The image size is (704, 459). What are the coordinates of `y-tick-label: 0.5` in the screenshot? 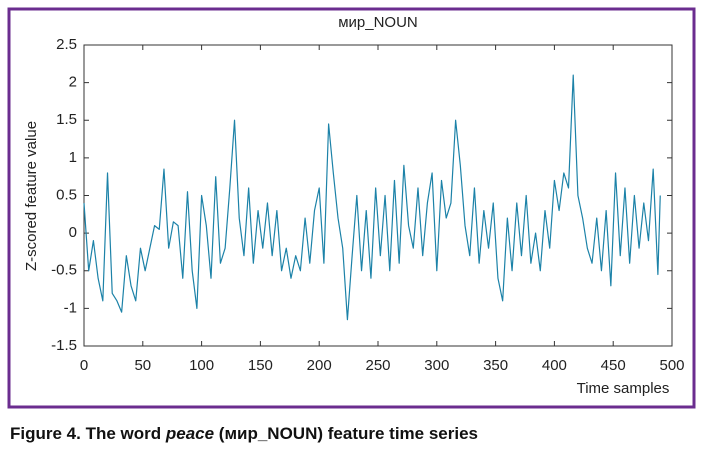 It's located at (66, 194).